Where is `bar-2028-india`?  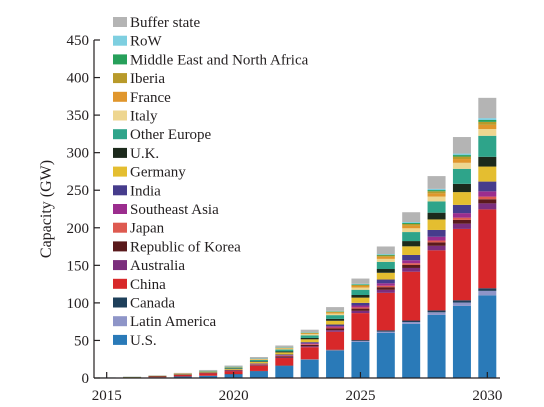
bar-2028-india is located at coordinates (436, 233).